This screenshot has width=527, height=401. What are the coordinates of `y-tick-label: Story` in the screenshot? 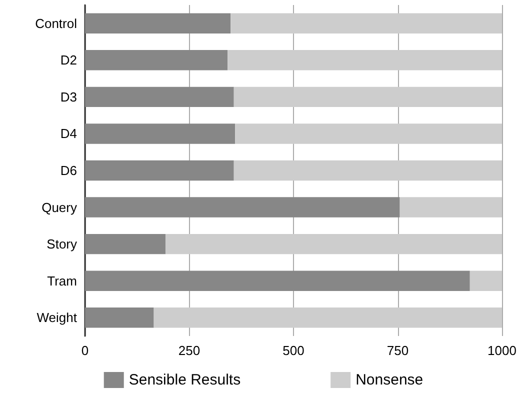 It's located at (62, 244).